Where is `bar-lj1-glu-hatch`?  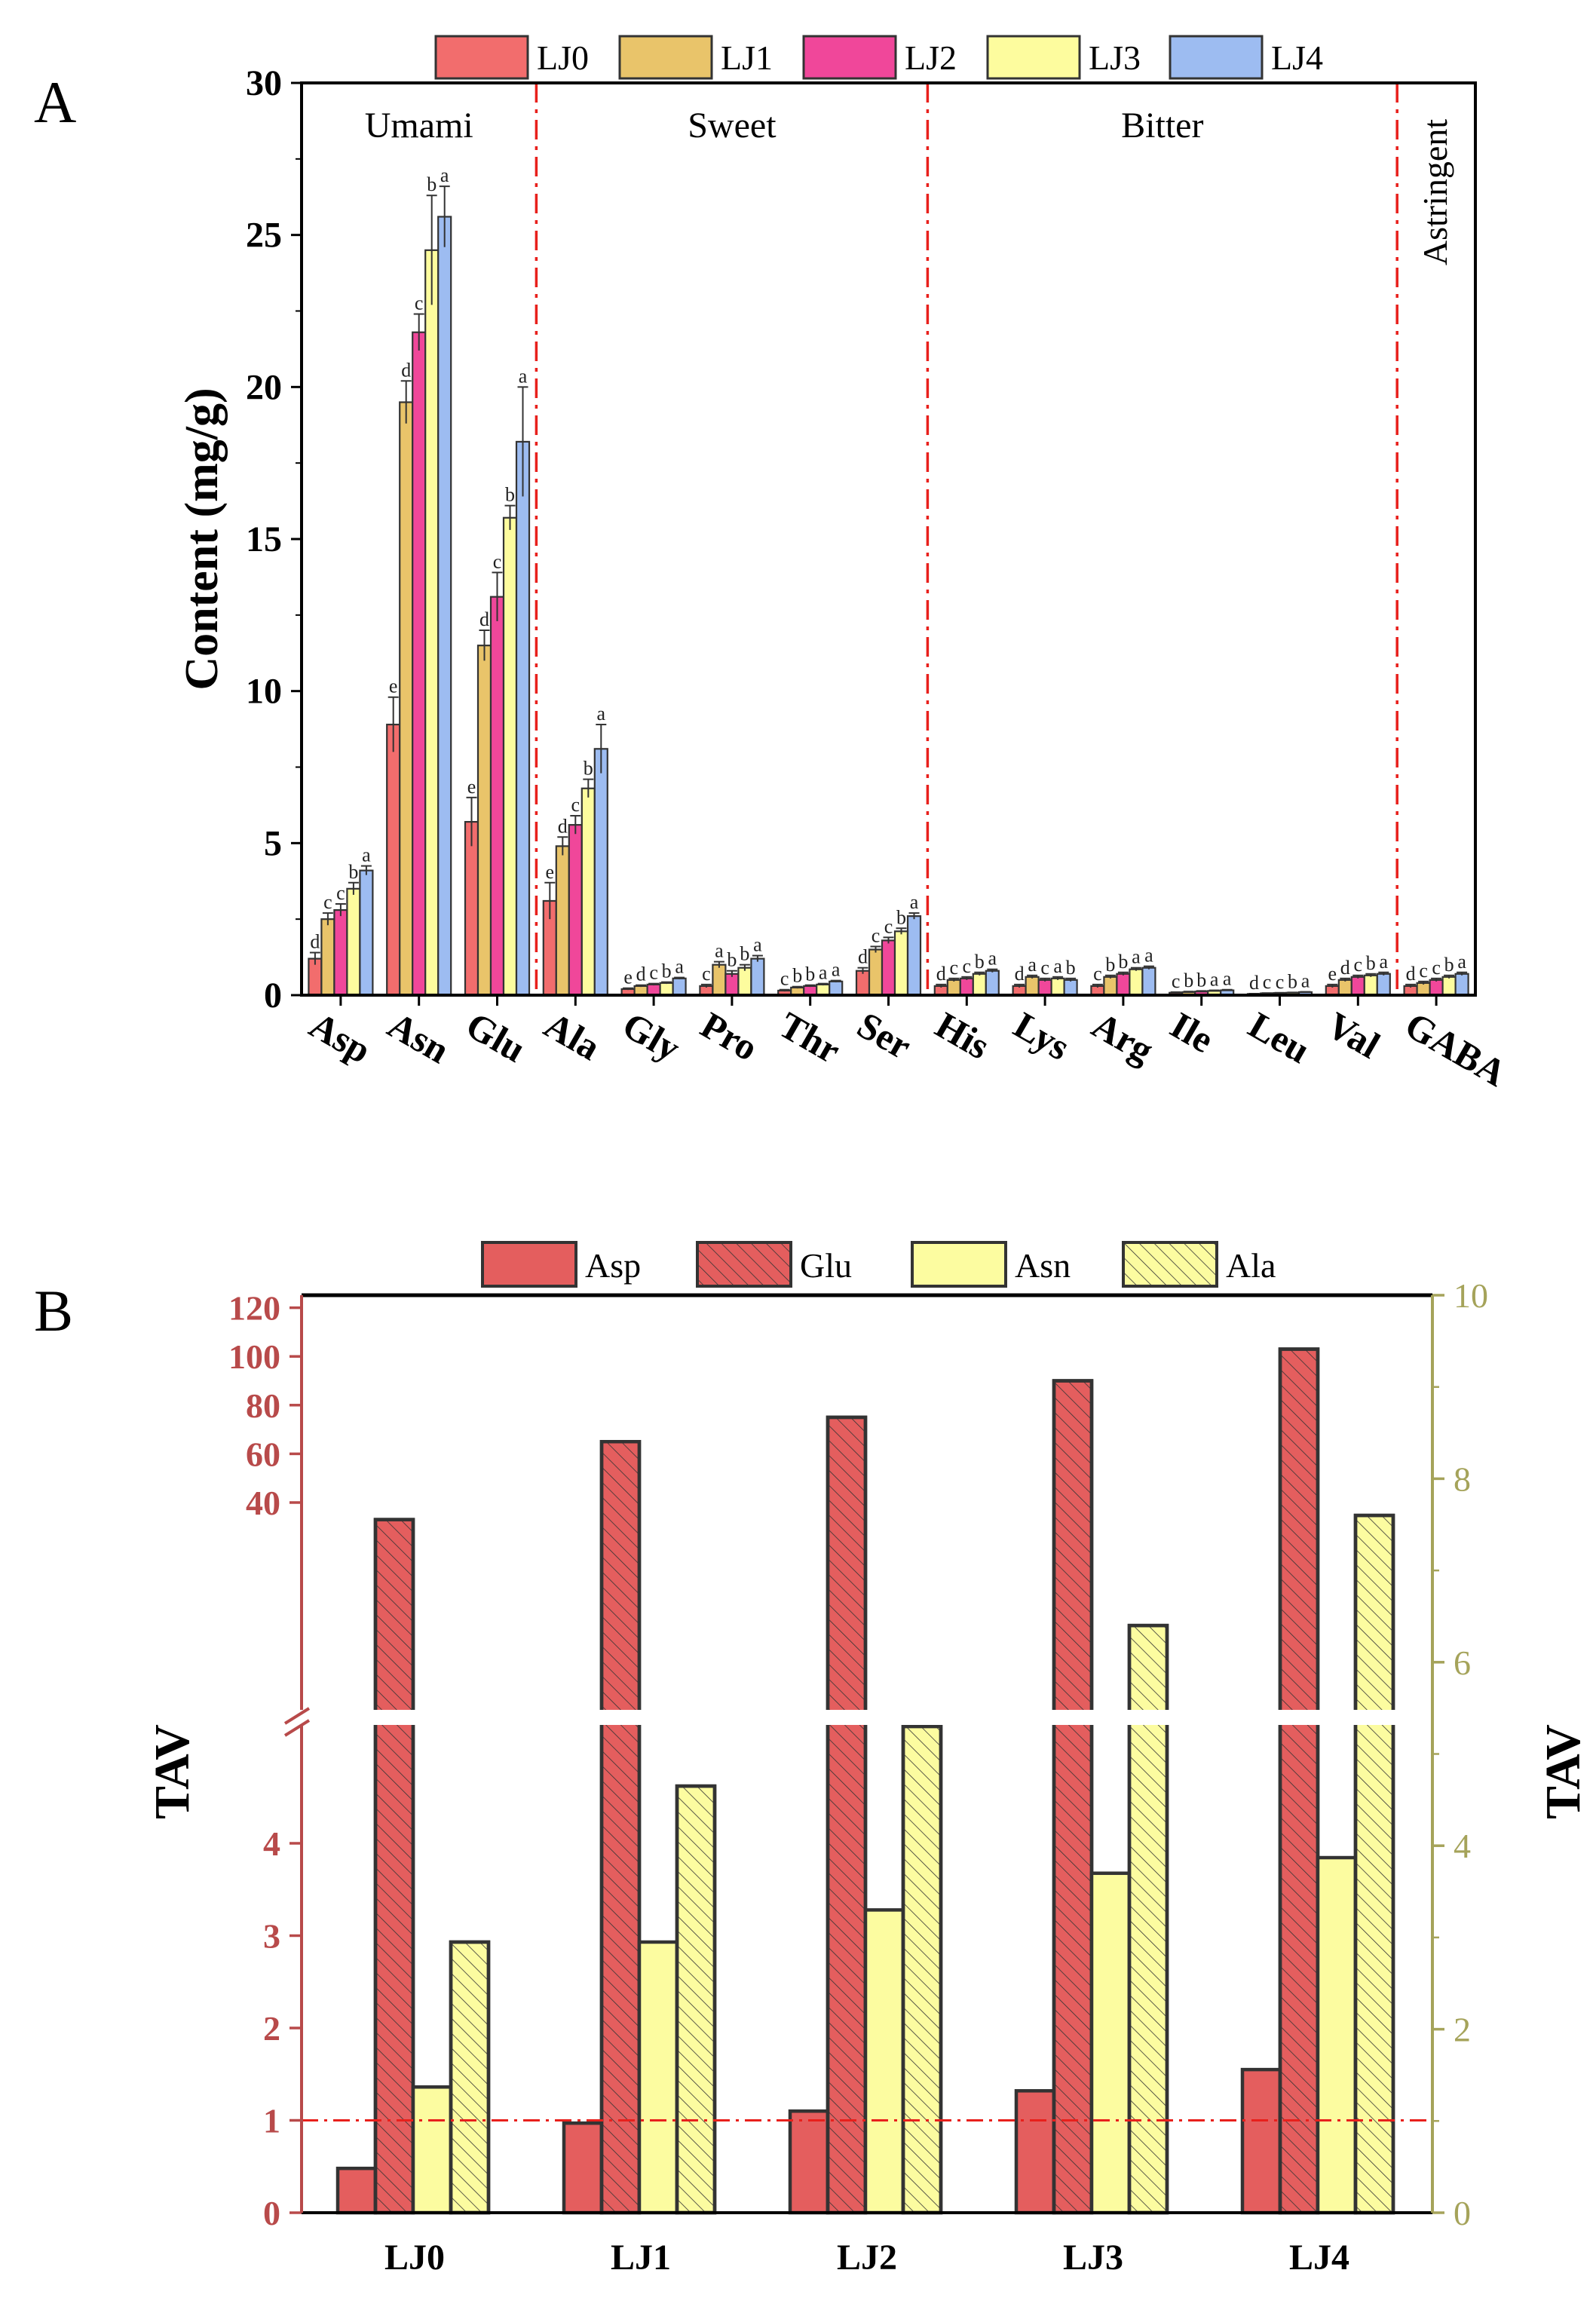 bar-lj1-glu-hatch is located at coordinates (620, 1827).